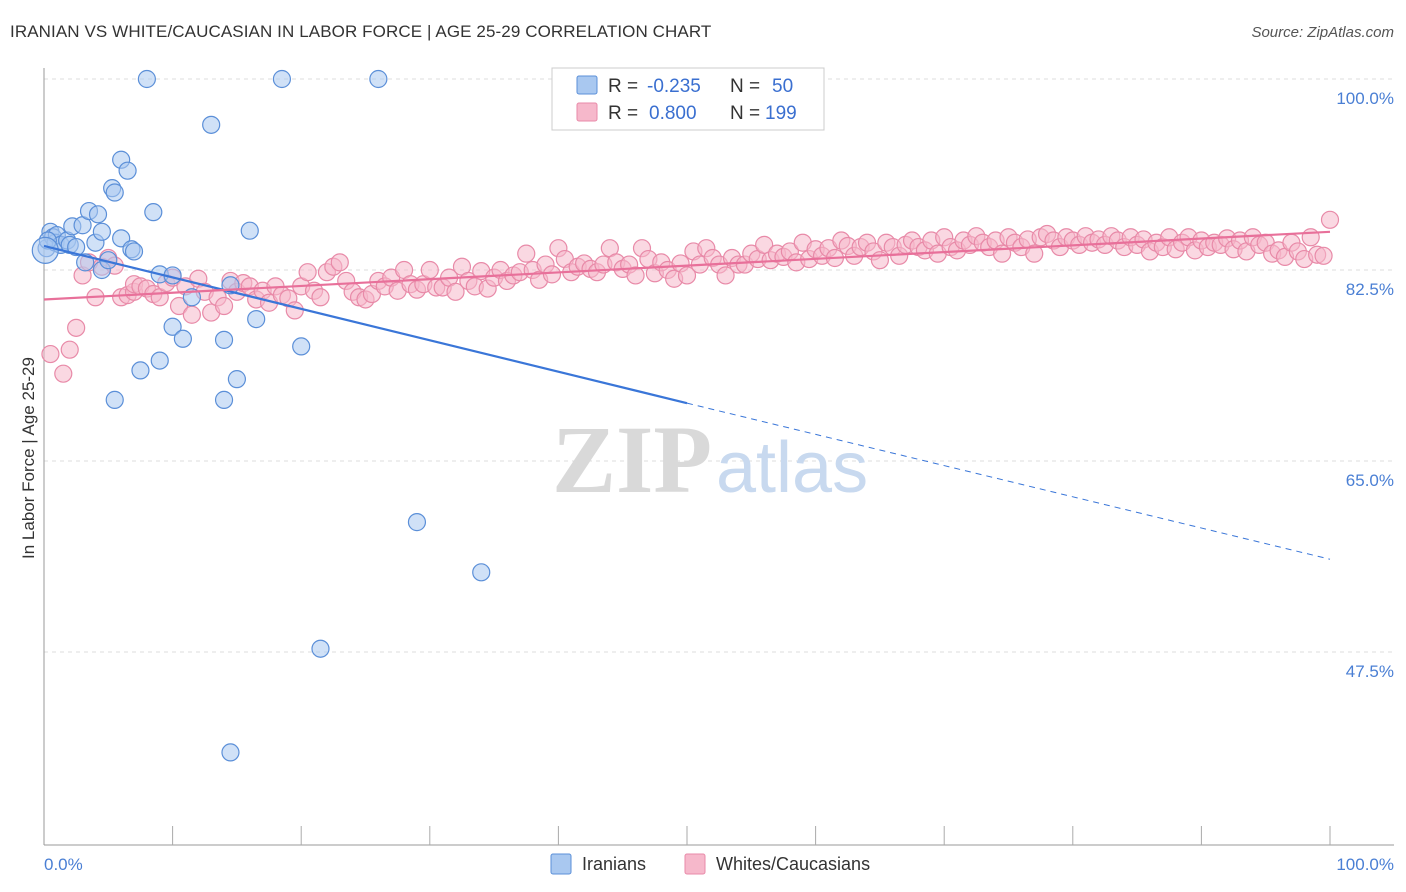 This screenshot has width=1406, height=892. I want to click on y-tick-label-3: 47.5%, so click(1370, 671).